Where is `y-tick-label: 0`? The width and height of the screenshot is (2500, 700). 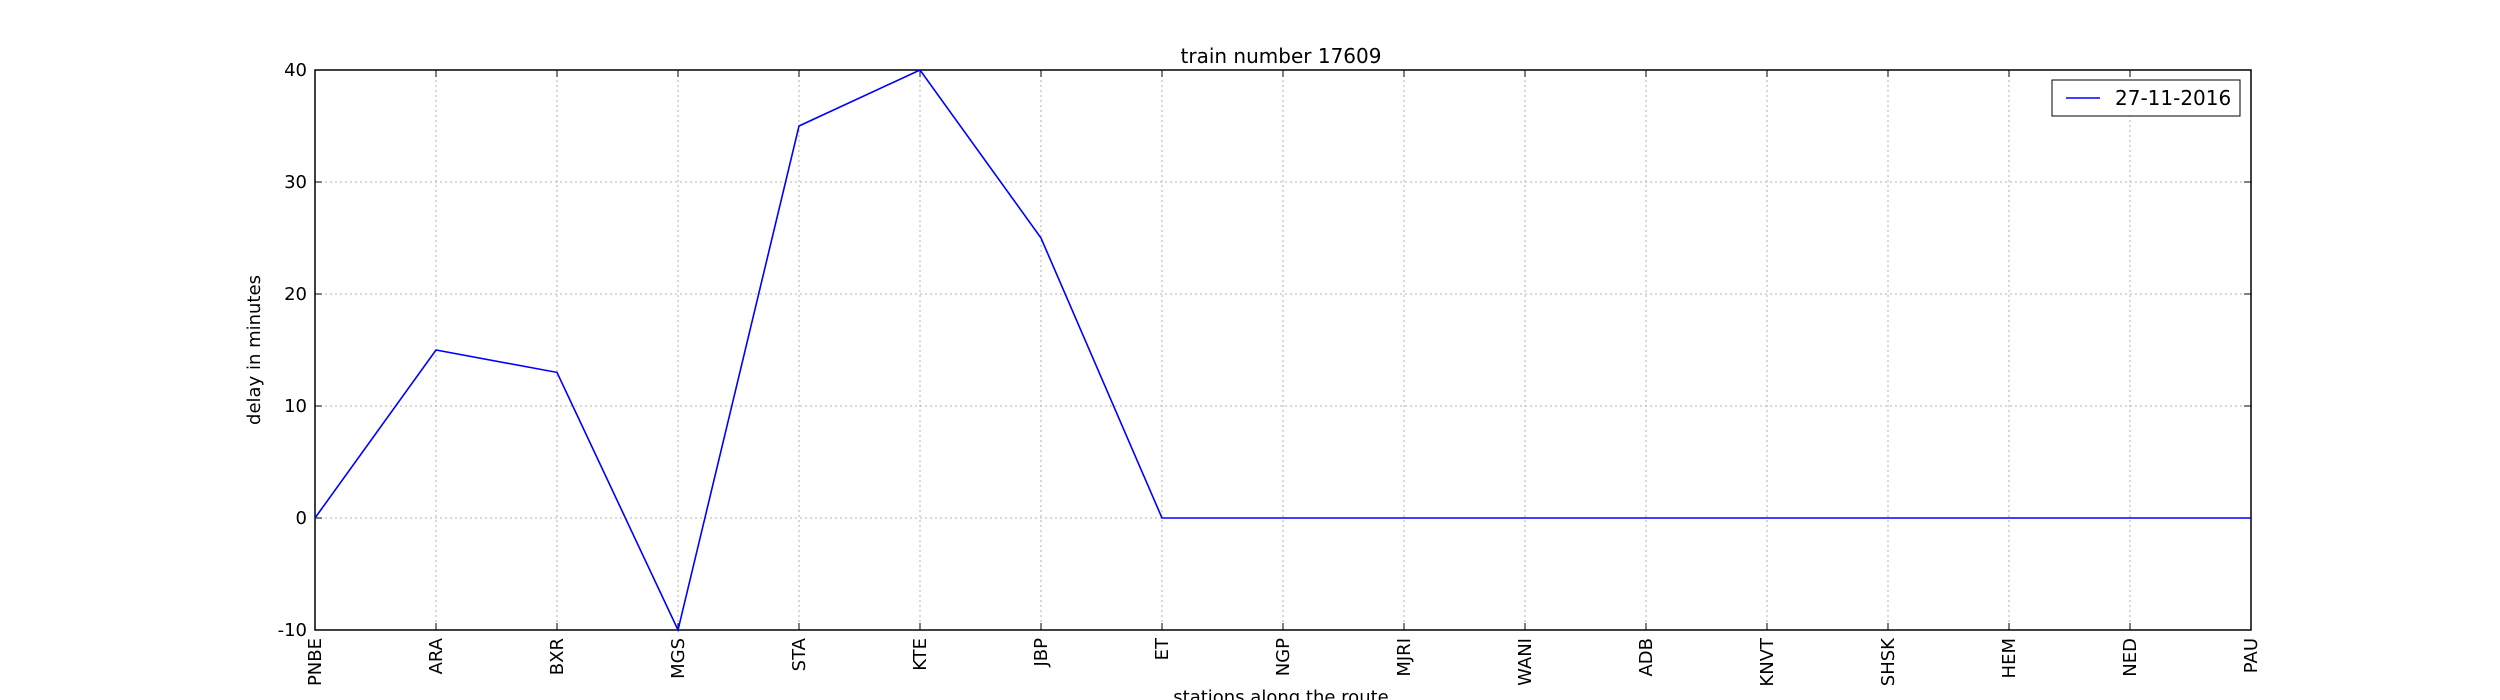
y-tick-label: 0 is located at coordinates (301, 518).